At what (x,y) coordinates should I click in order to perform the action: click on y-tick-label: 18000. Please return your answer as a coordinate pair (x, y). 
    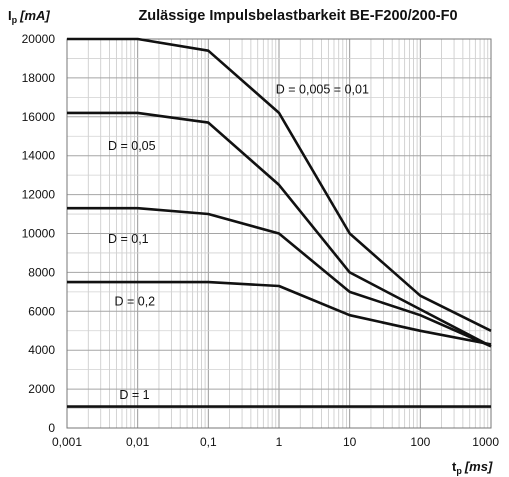
    Looking at the image, I should click on (39, 78).